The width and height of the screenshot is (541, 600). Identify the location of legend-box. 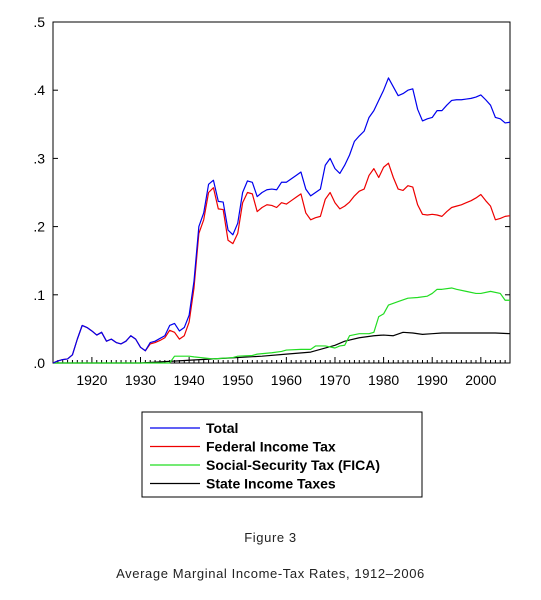
(282, 454).